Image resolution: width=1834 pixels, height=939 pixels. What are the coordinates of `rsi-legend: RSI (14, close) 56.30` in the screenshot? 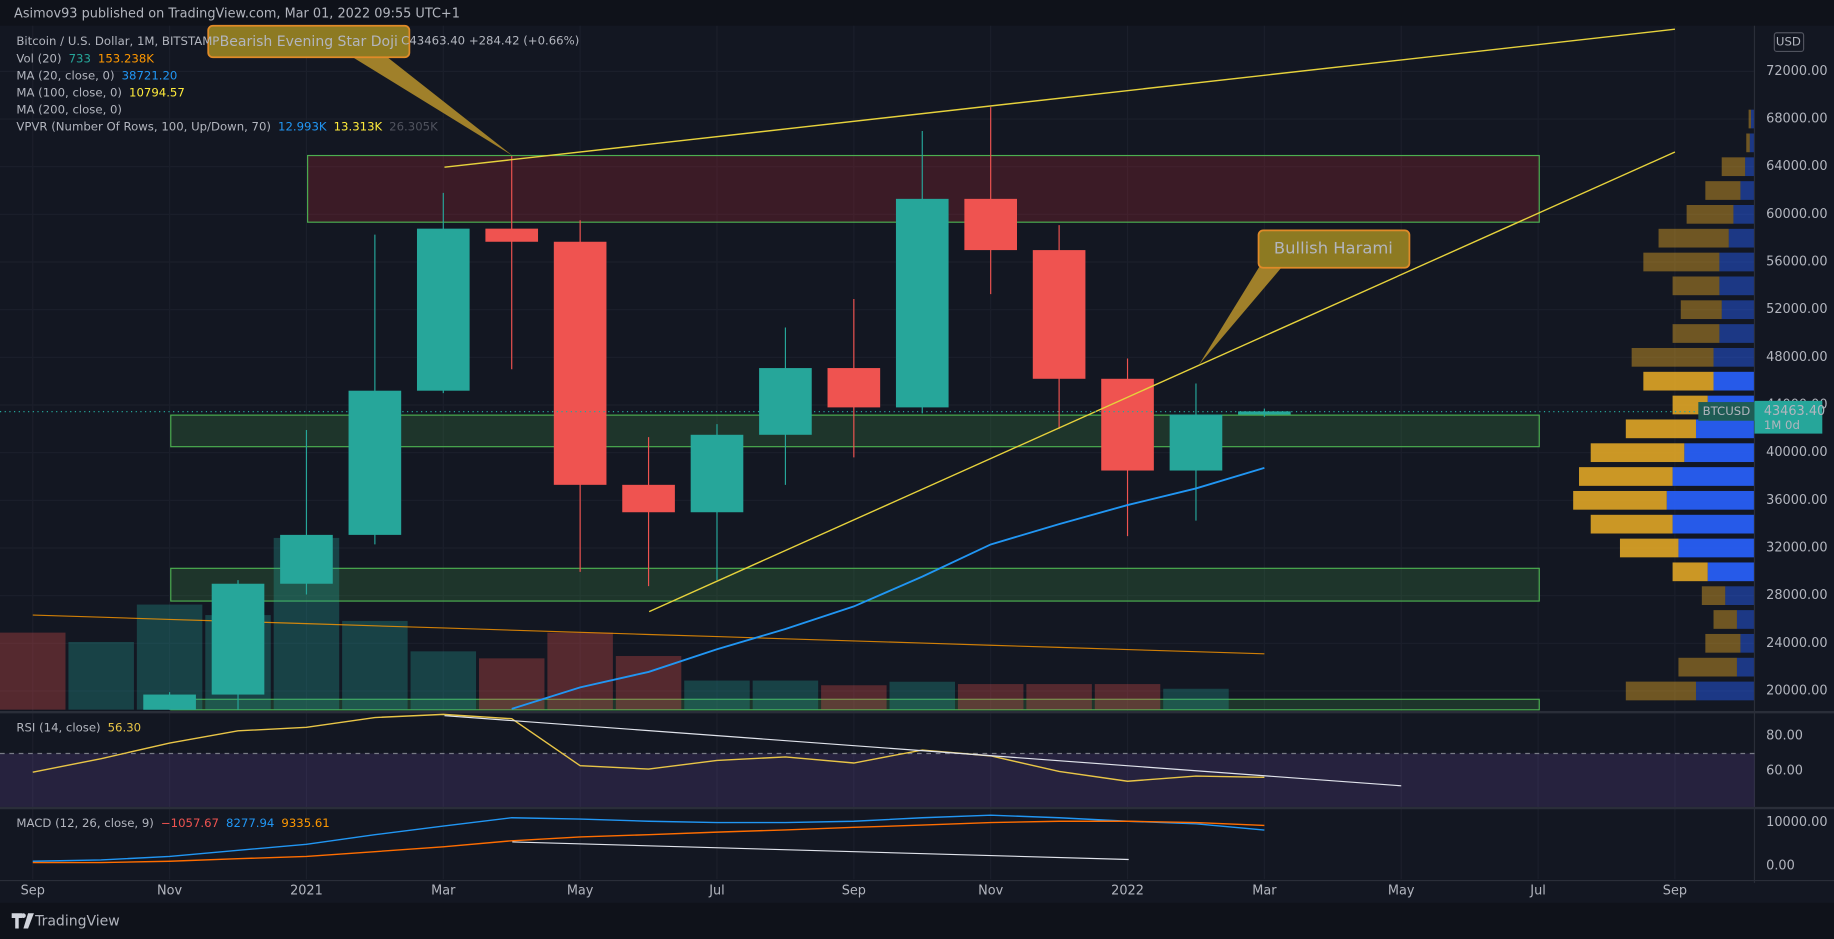 It's located at (78, 727).